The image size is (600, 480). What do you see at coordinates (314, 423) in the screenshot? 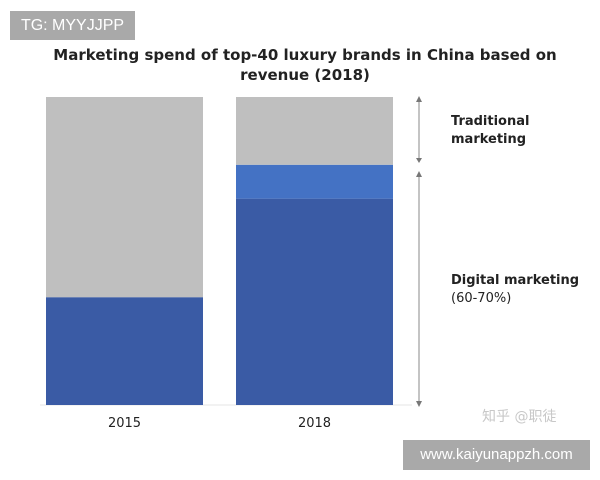
I see `x-tick-label: 2018` at bounding box center [314, 423].